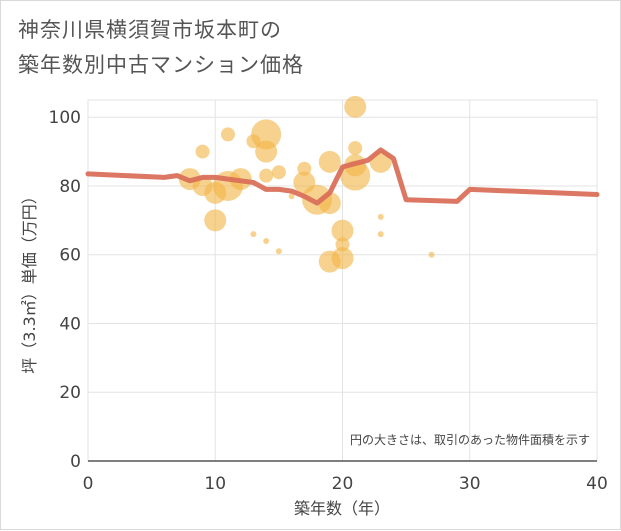  What do you see at coordinates (65, 118) in the screenshot?
I see `y-tick-label: 100` at bounding box center [65, 118].